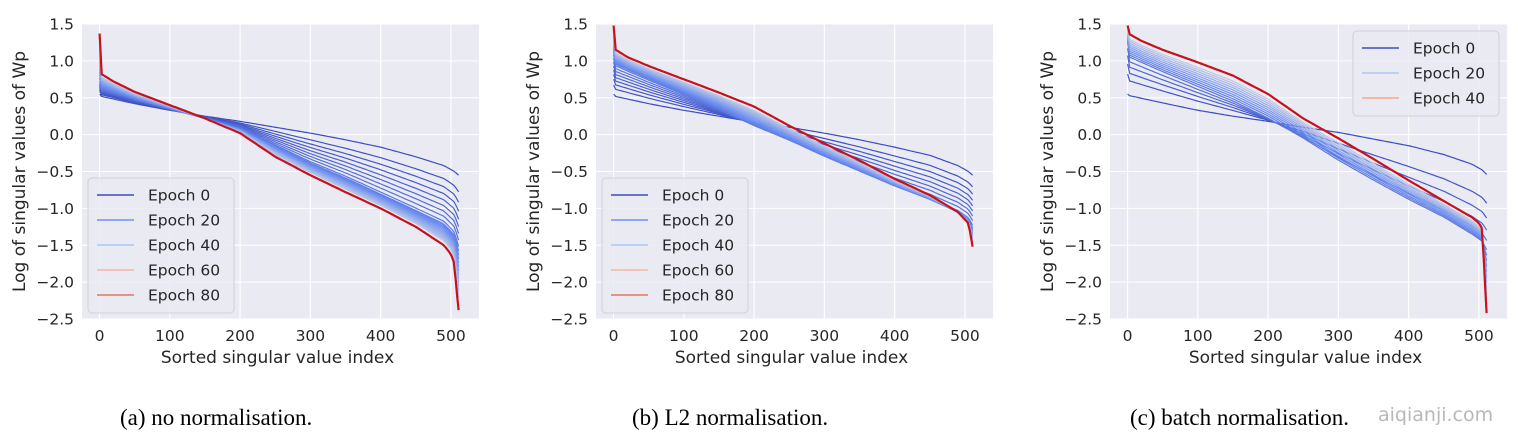 This screenshot has width=1518, height=438. I want to click on final-epoch-curve, so click(793, 136).